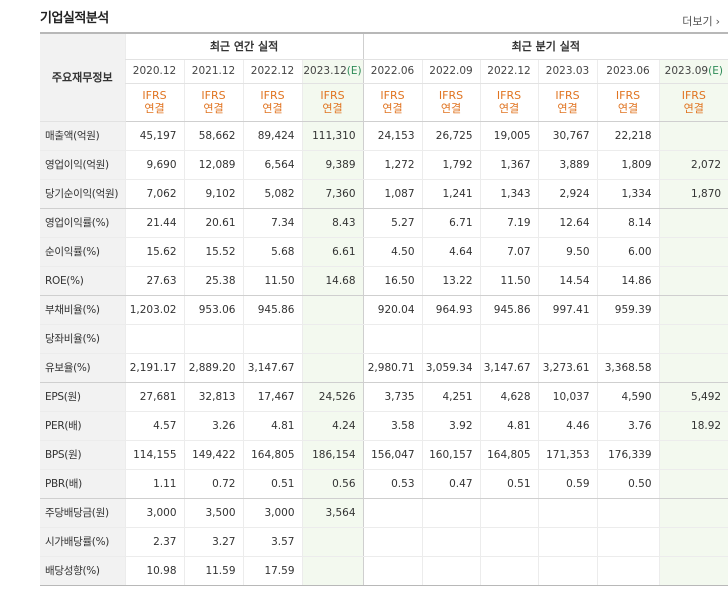  What do you see at coordinates (509, 252) in the screenshot?
I see `table-cell: 7.07` at bounding box center [509, 252].